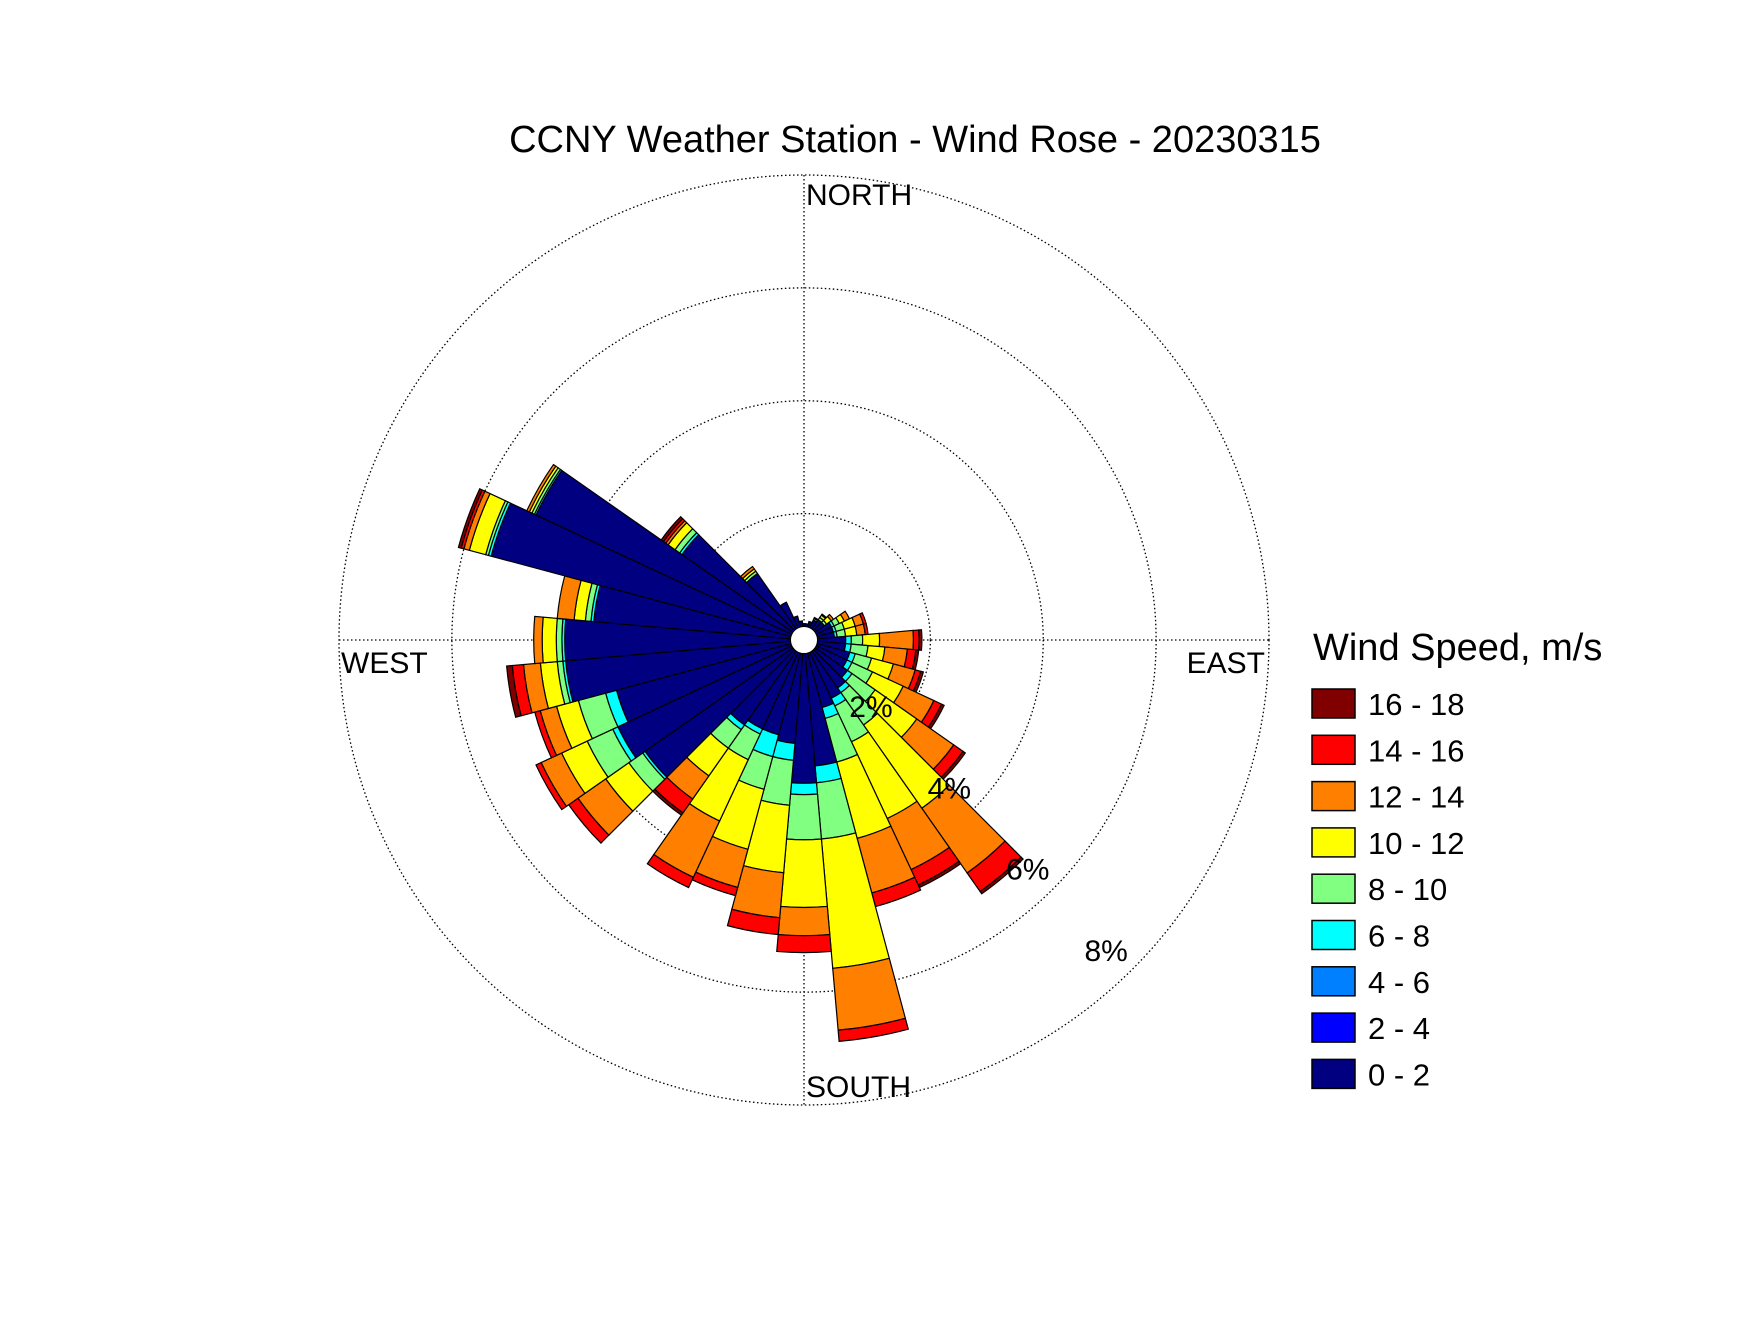  I want to click on radial-tick-label: 8%, so click(1105, 951).